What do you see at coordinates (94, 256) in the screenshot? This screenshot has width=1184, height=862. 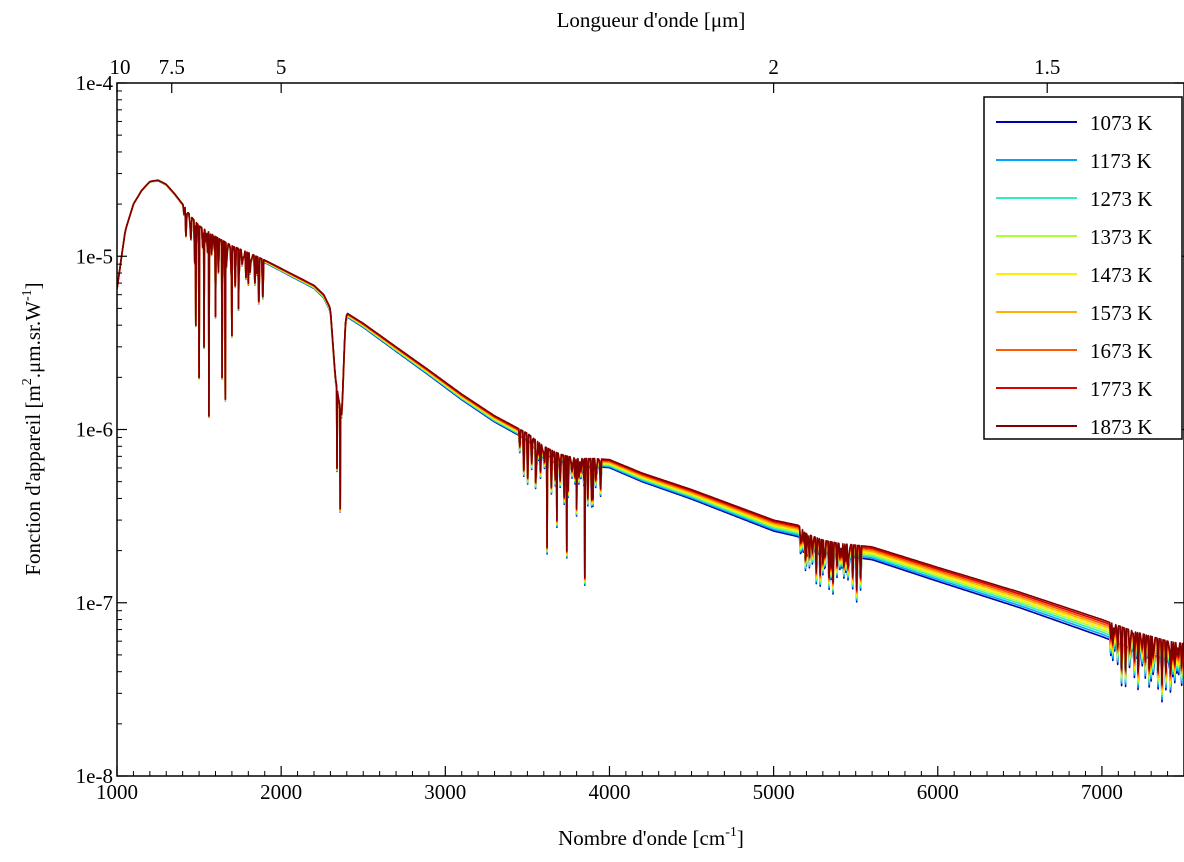 I see `y-tick-label: 1e-5` at bounding box center [94, 256].